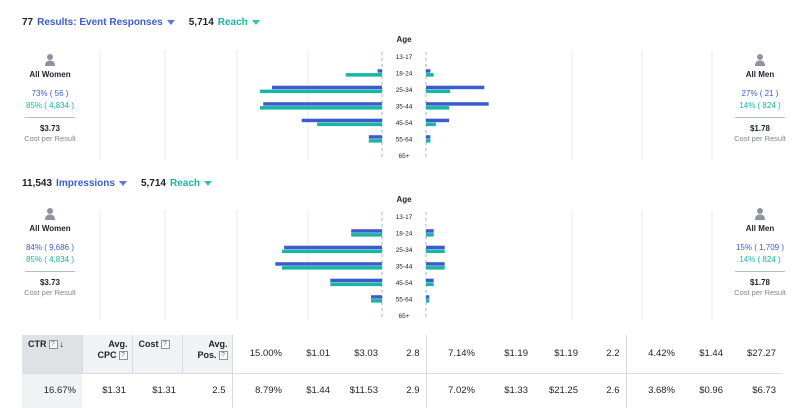  I want to click on table-cell: 16.67%, so click(52, 390).